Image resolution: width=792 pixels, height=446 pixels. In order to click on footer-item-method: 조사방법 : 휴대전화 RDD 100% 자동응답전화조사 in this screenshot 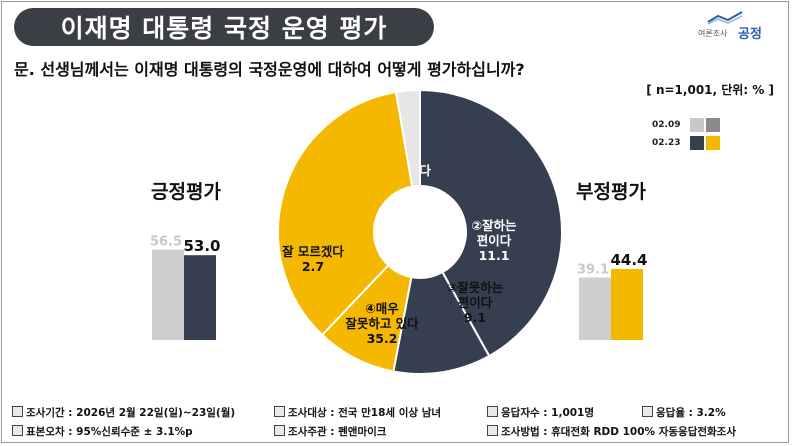, I will do `click(611, 431)`.